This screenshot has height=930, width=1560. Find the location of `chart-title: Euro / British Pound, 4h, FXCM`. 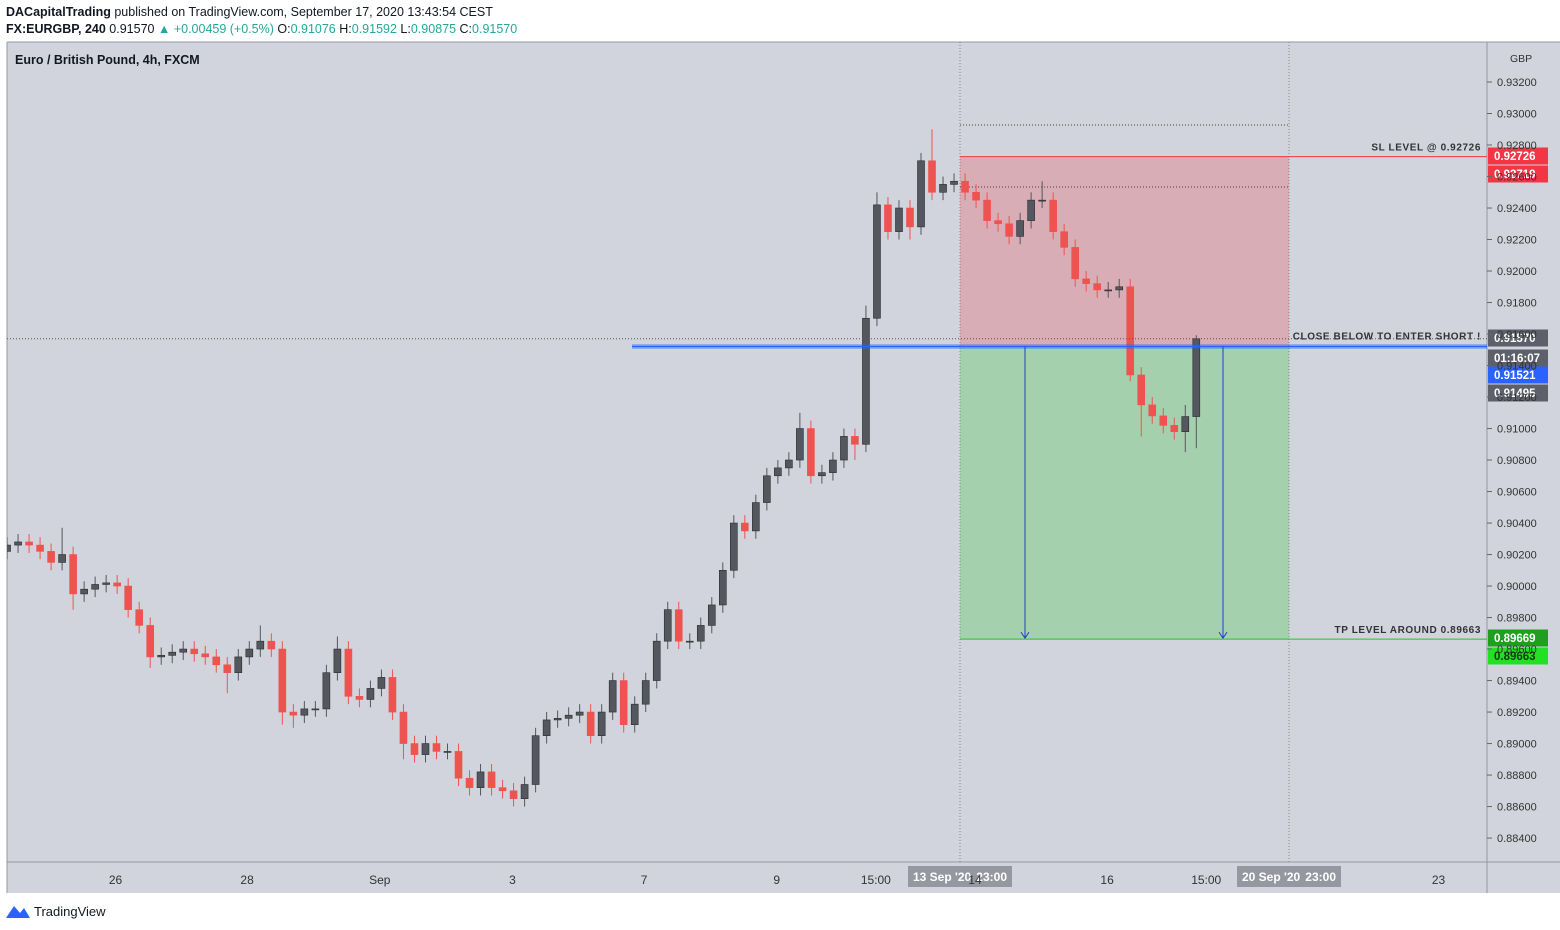

chart-title: Euro / British Pound, 4h, FXCM is located at coordinates (107, 60).